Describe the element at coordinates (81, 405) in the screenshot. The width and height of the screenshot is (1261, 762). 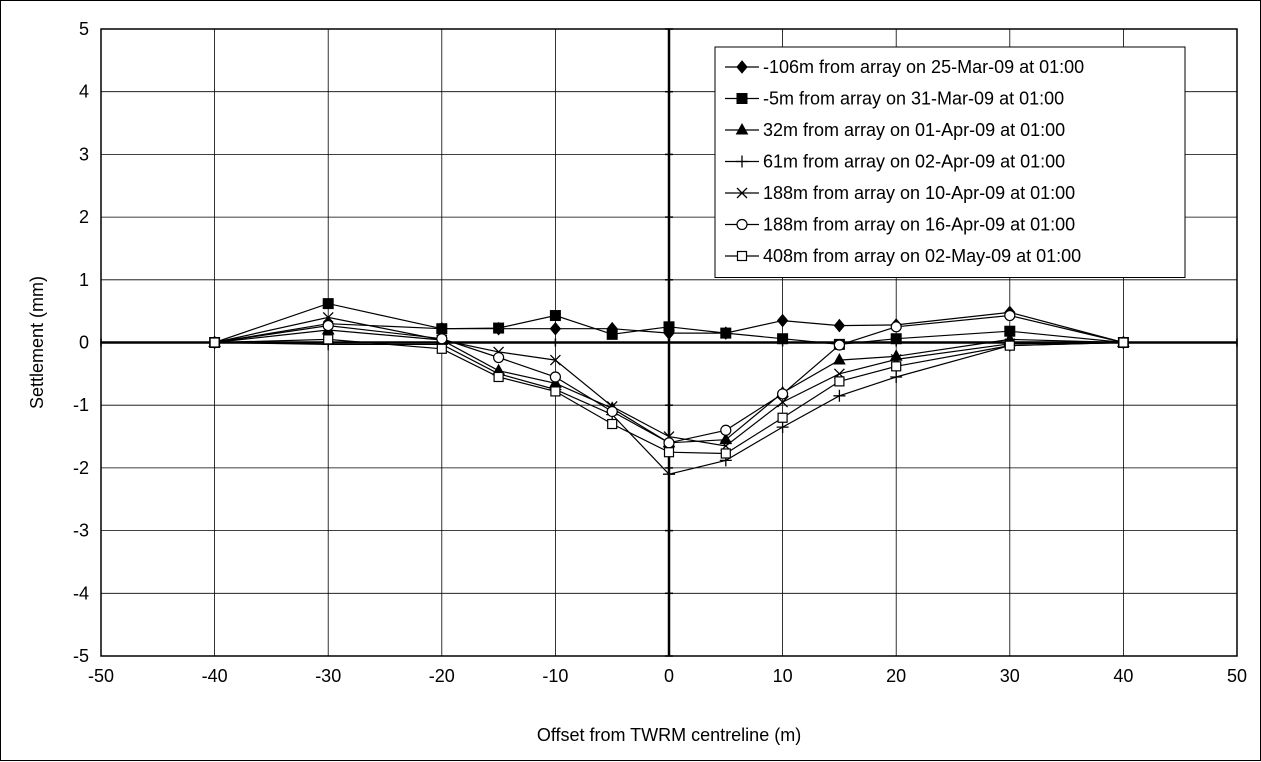
I see `y-tick-label: -1` at that location.